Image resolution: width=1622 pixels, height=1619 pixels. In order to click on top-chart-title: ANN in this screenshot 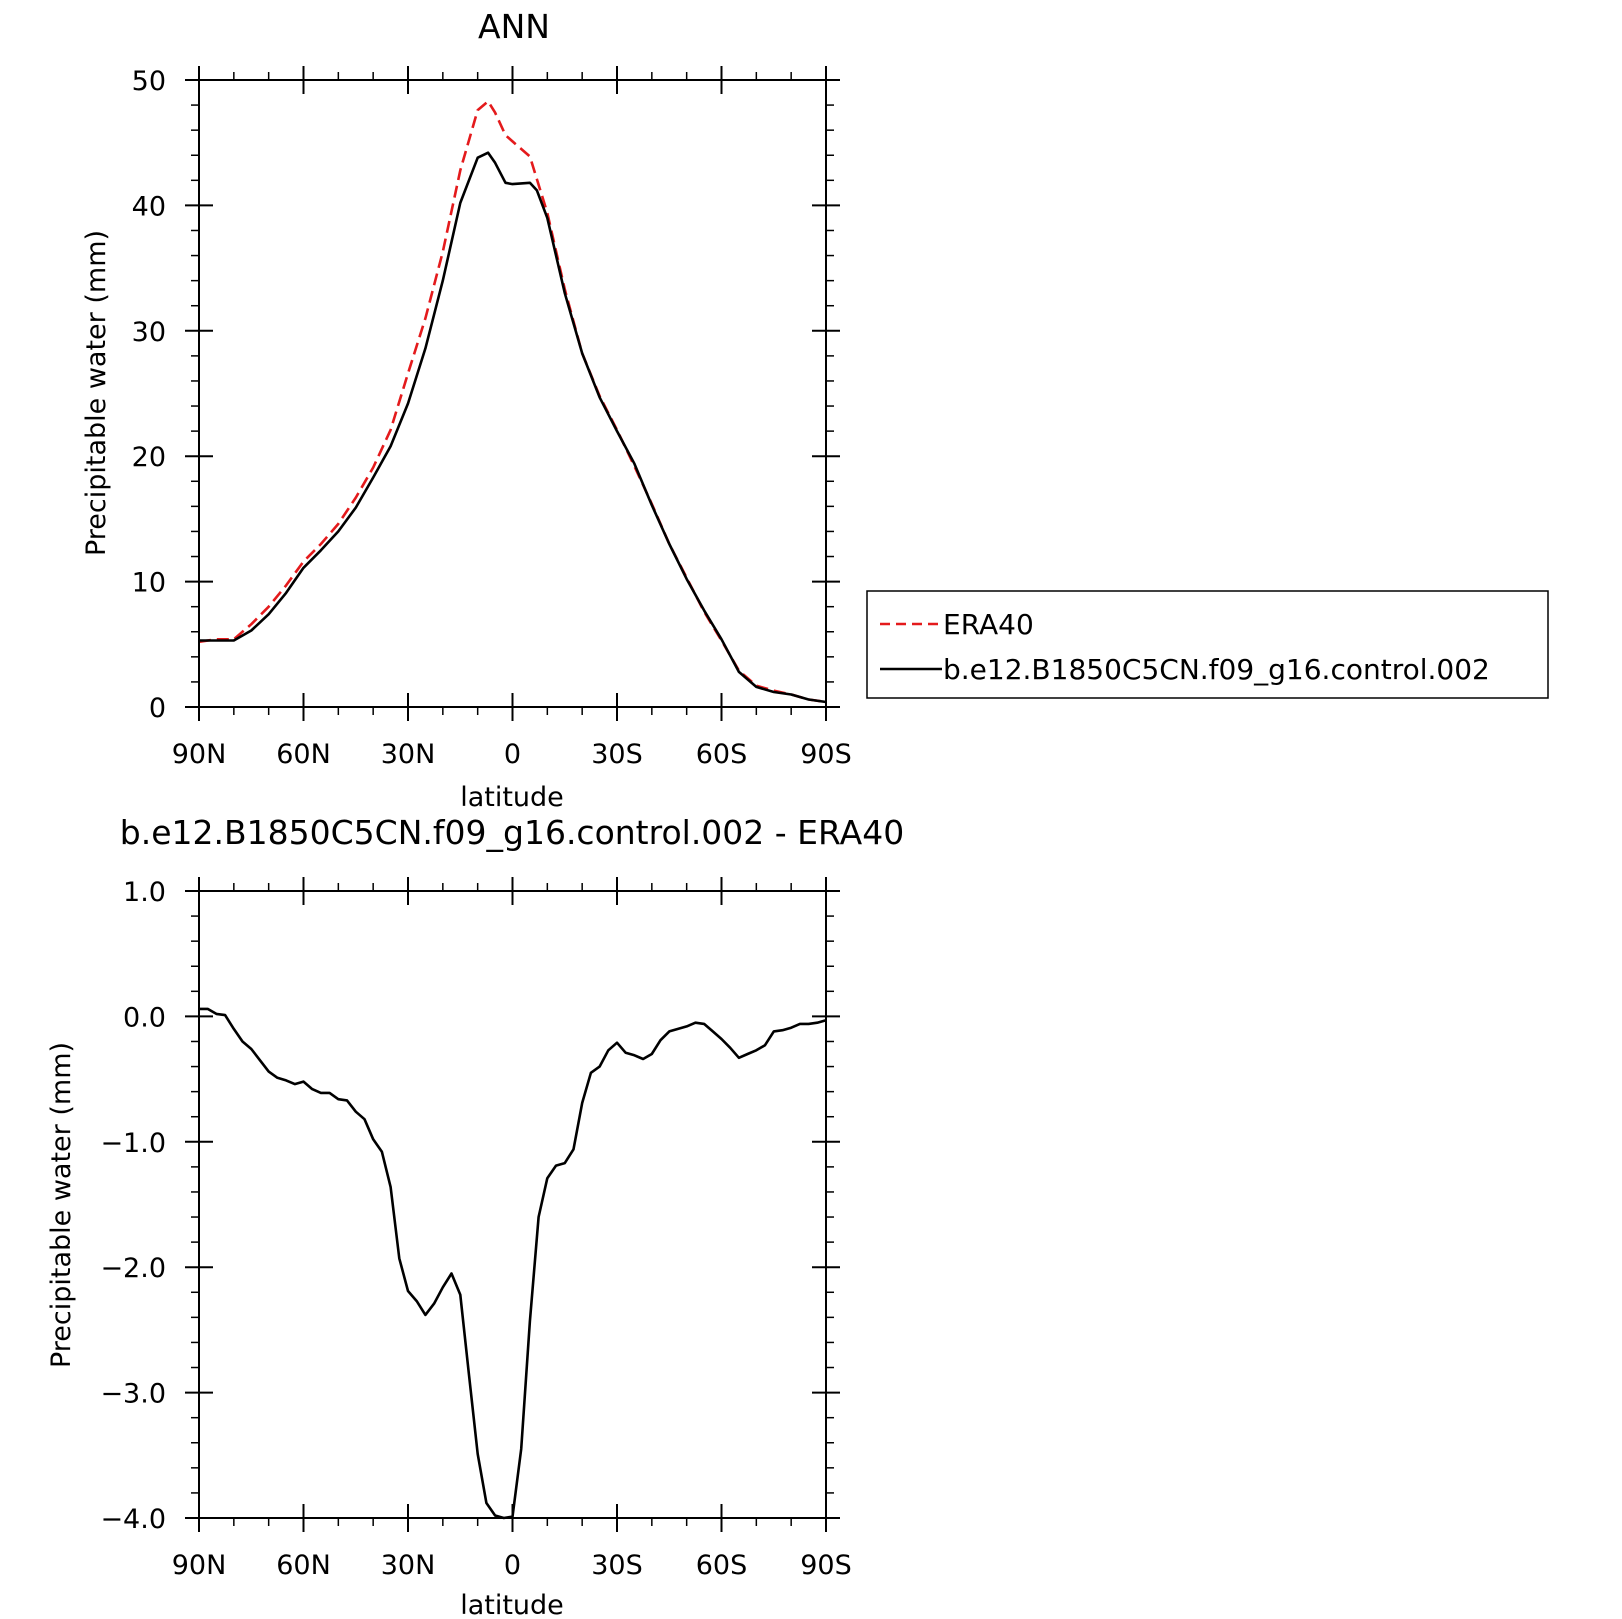, I will do `click(514, 26)`.